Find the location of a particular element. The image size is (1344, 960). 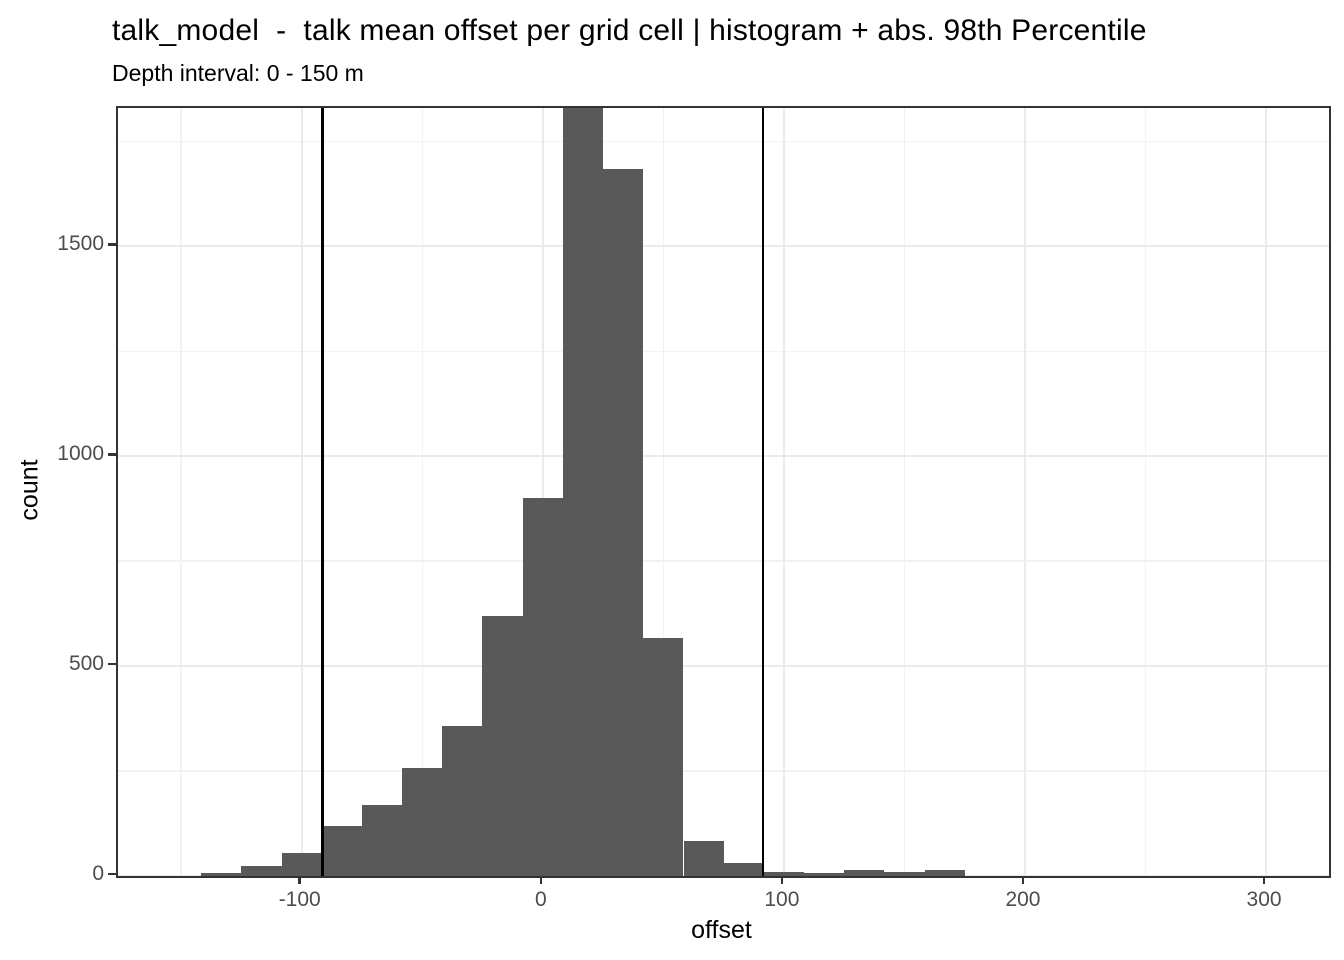

x-axis-title: offset is located at coordinates (721, 930).